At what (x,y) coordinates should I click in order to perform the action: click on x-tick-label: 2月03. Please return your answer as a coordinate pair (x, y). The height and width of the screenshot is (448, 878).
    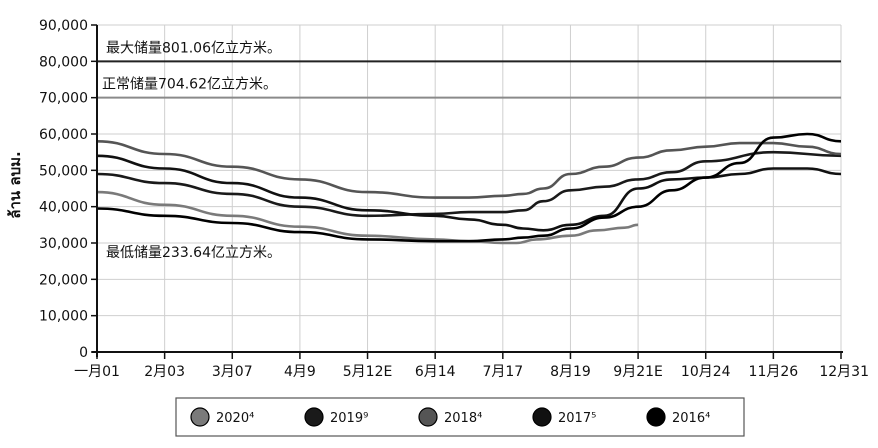
    Looking at the image, I should click on (164, 372).